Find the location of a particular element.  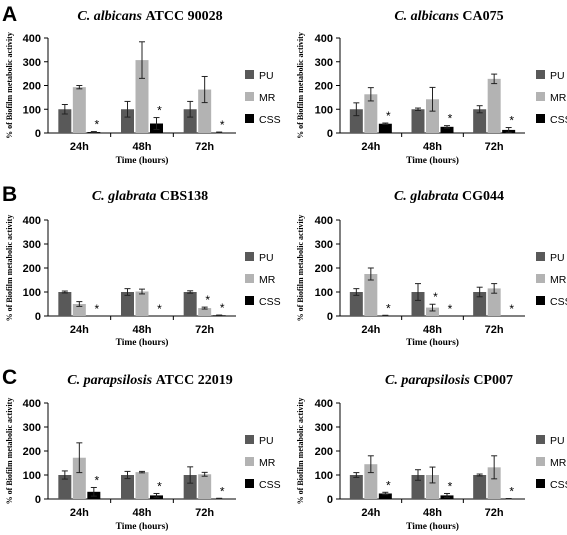

x-tick-label: 72h is located at coordinates (204, 147).